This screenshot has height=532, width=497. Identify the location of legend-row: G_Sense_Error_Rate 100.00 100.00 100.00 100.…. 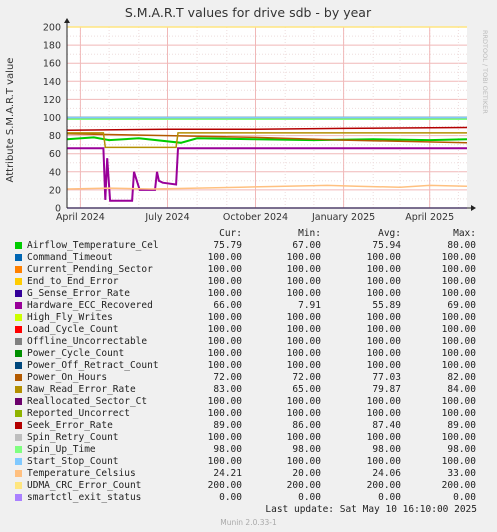
(248, 294).